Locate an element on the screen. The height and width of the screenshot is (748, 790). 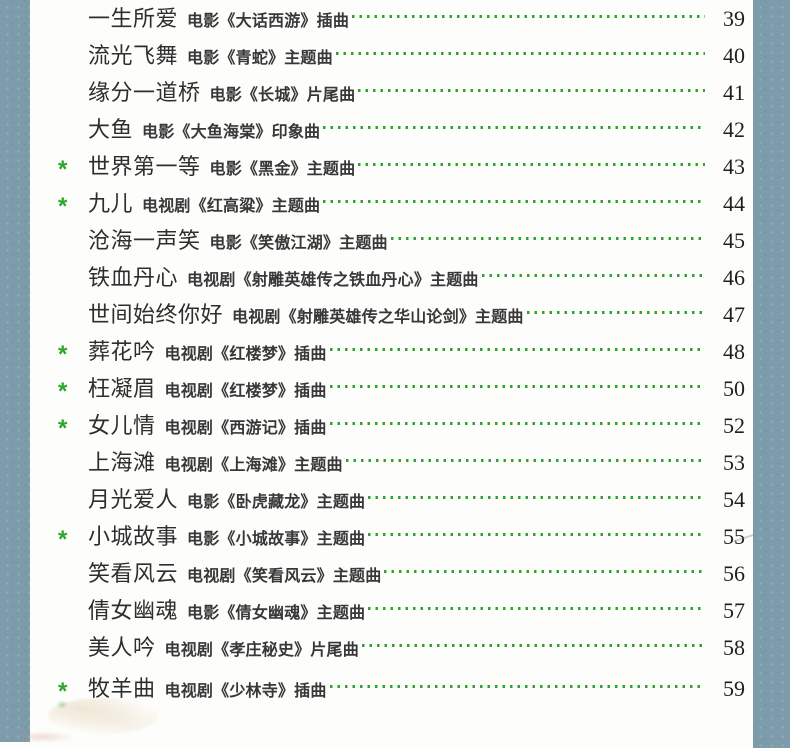
song-title: 大鱼 is located at coordinates (111, 129).